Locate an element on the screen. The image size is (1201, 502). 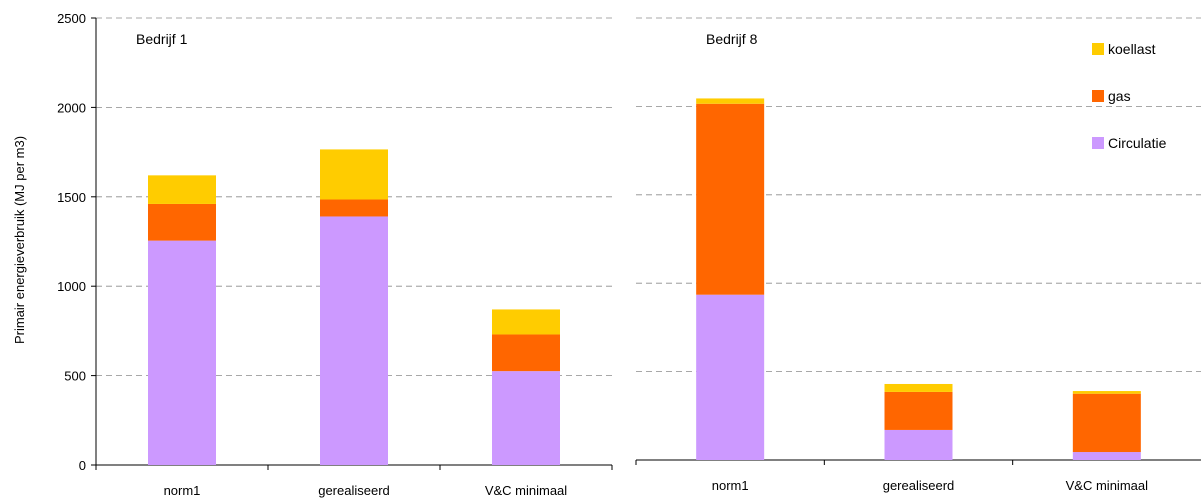
y-tick-label-2500: 2500 is located at coordinates (71, 18).